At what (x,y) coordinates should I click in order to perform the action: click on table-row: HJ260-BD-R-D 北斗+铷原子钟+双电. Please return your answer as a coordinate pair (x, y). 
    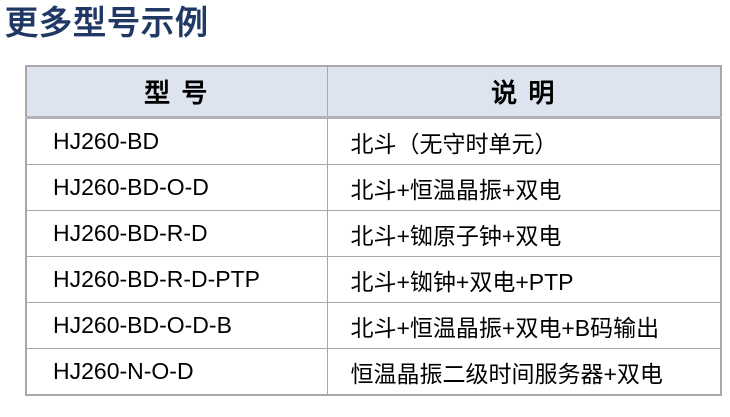
    Looking at the image, I should click on (373, 233).